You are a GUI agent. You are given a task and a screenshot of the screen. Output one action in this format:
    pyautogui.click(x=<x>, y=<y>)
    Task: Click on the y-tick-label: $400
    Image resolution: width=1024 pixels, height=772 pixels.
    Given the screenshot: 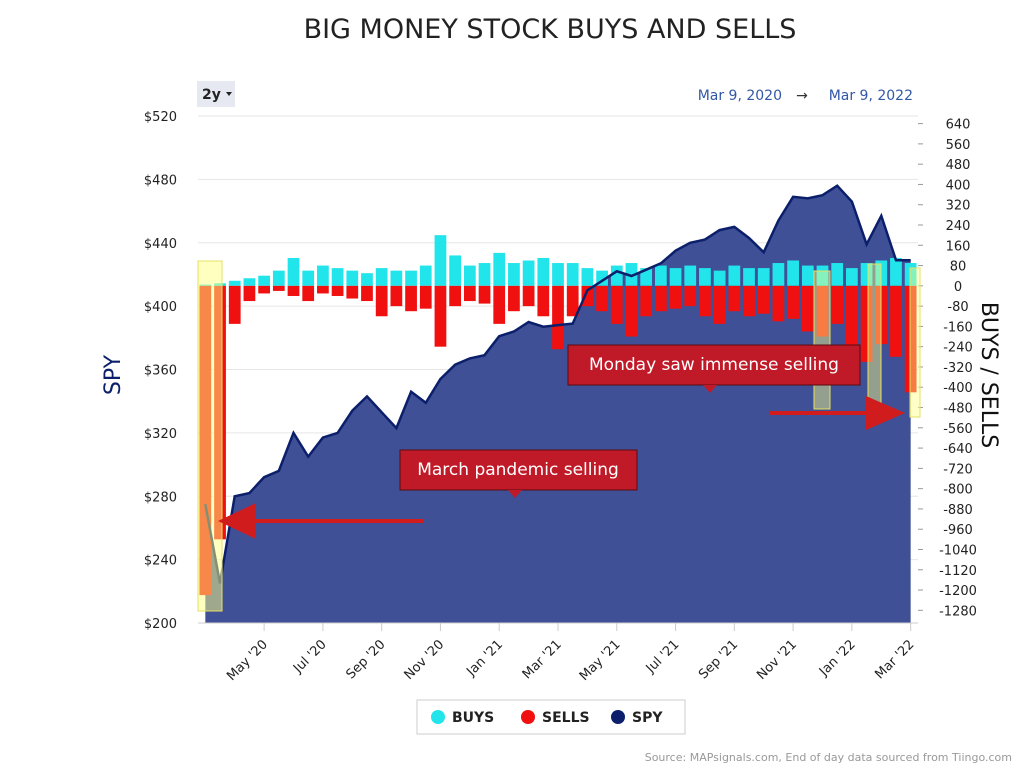 What is the action you would take?
    pyautogui.click(x=160, y=307)
    